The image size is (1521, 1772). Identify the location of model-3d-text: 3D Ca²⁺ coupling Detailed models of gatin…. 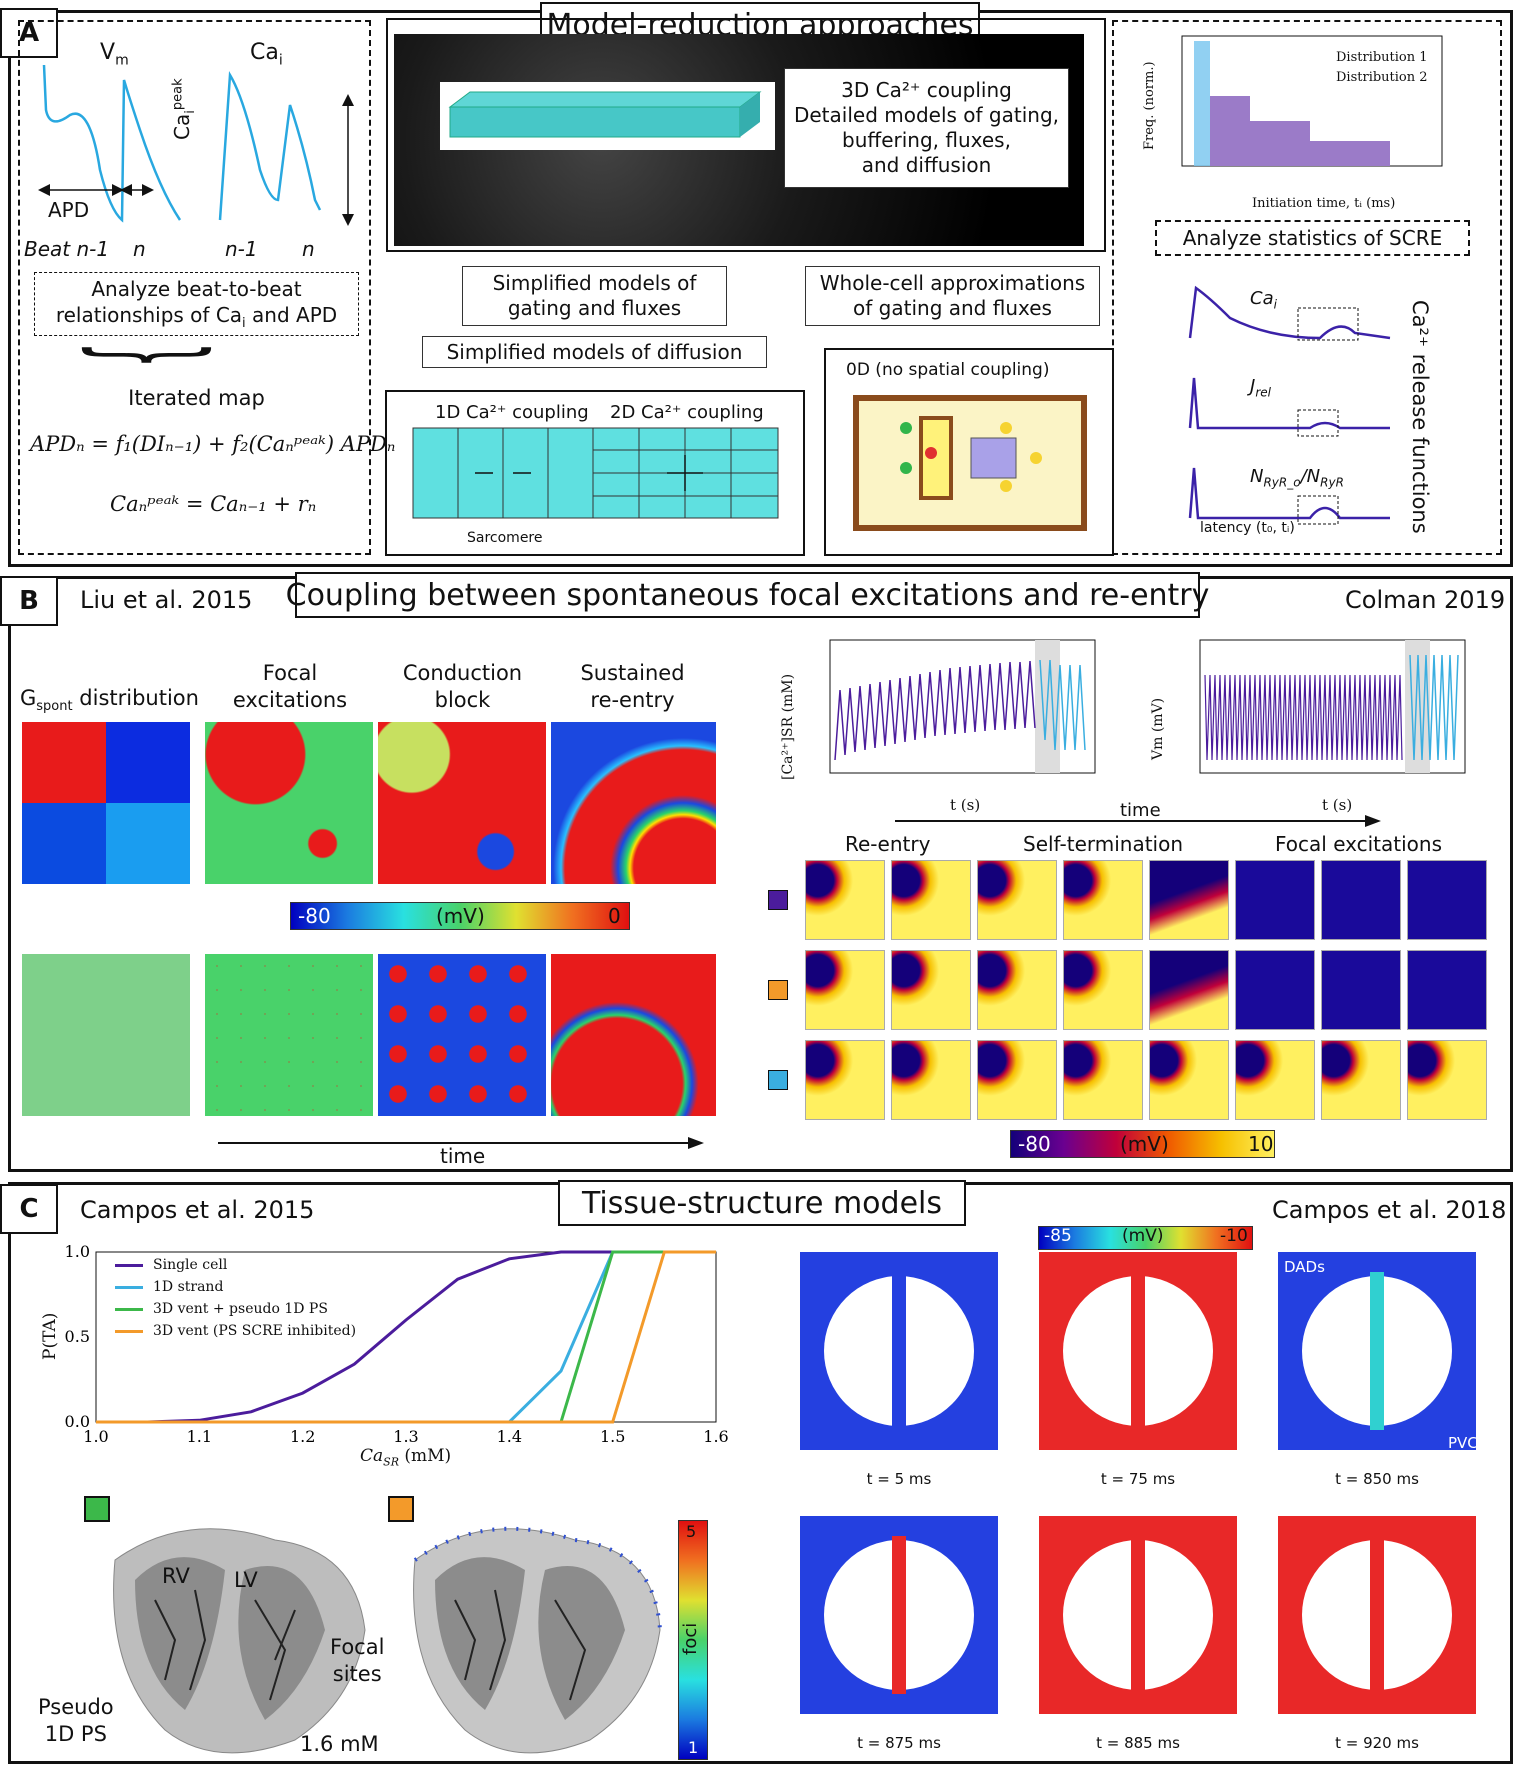
(926, 128).